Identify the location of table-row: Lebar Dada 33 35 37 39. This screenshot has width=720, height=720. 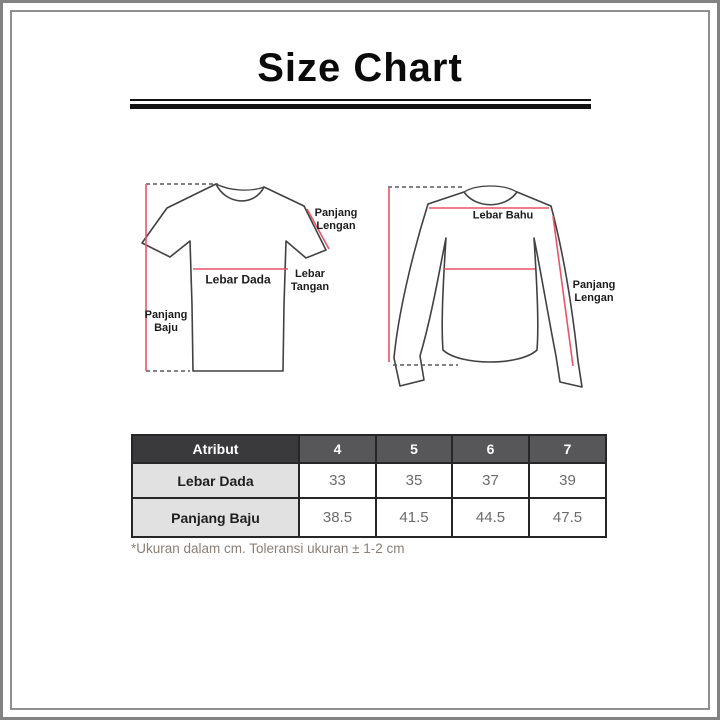
(369, 480).